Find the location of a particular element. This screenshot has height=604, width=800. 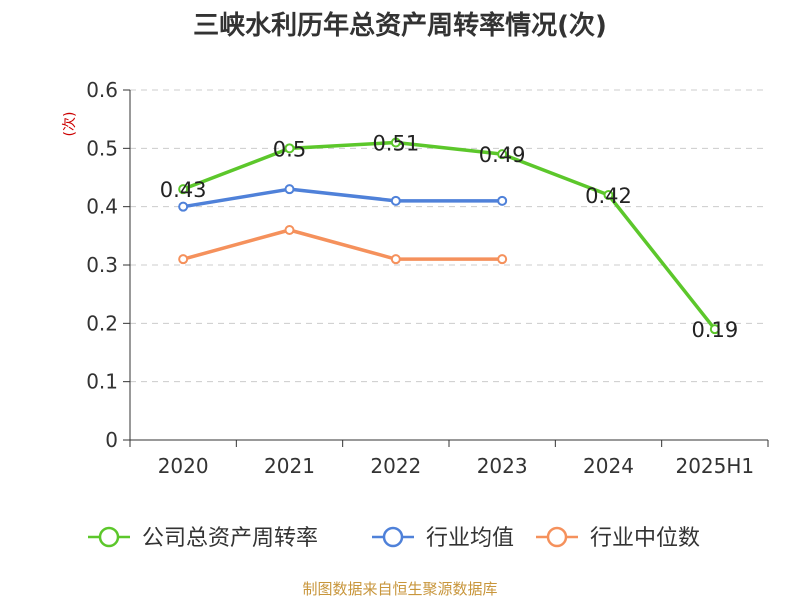

legend-label: 行业中位数 is located at coordinates (645, 538).